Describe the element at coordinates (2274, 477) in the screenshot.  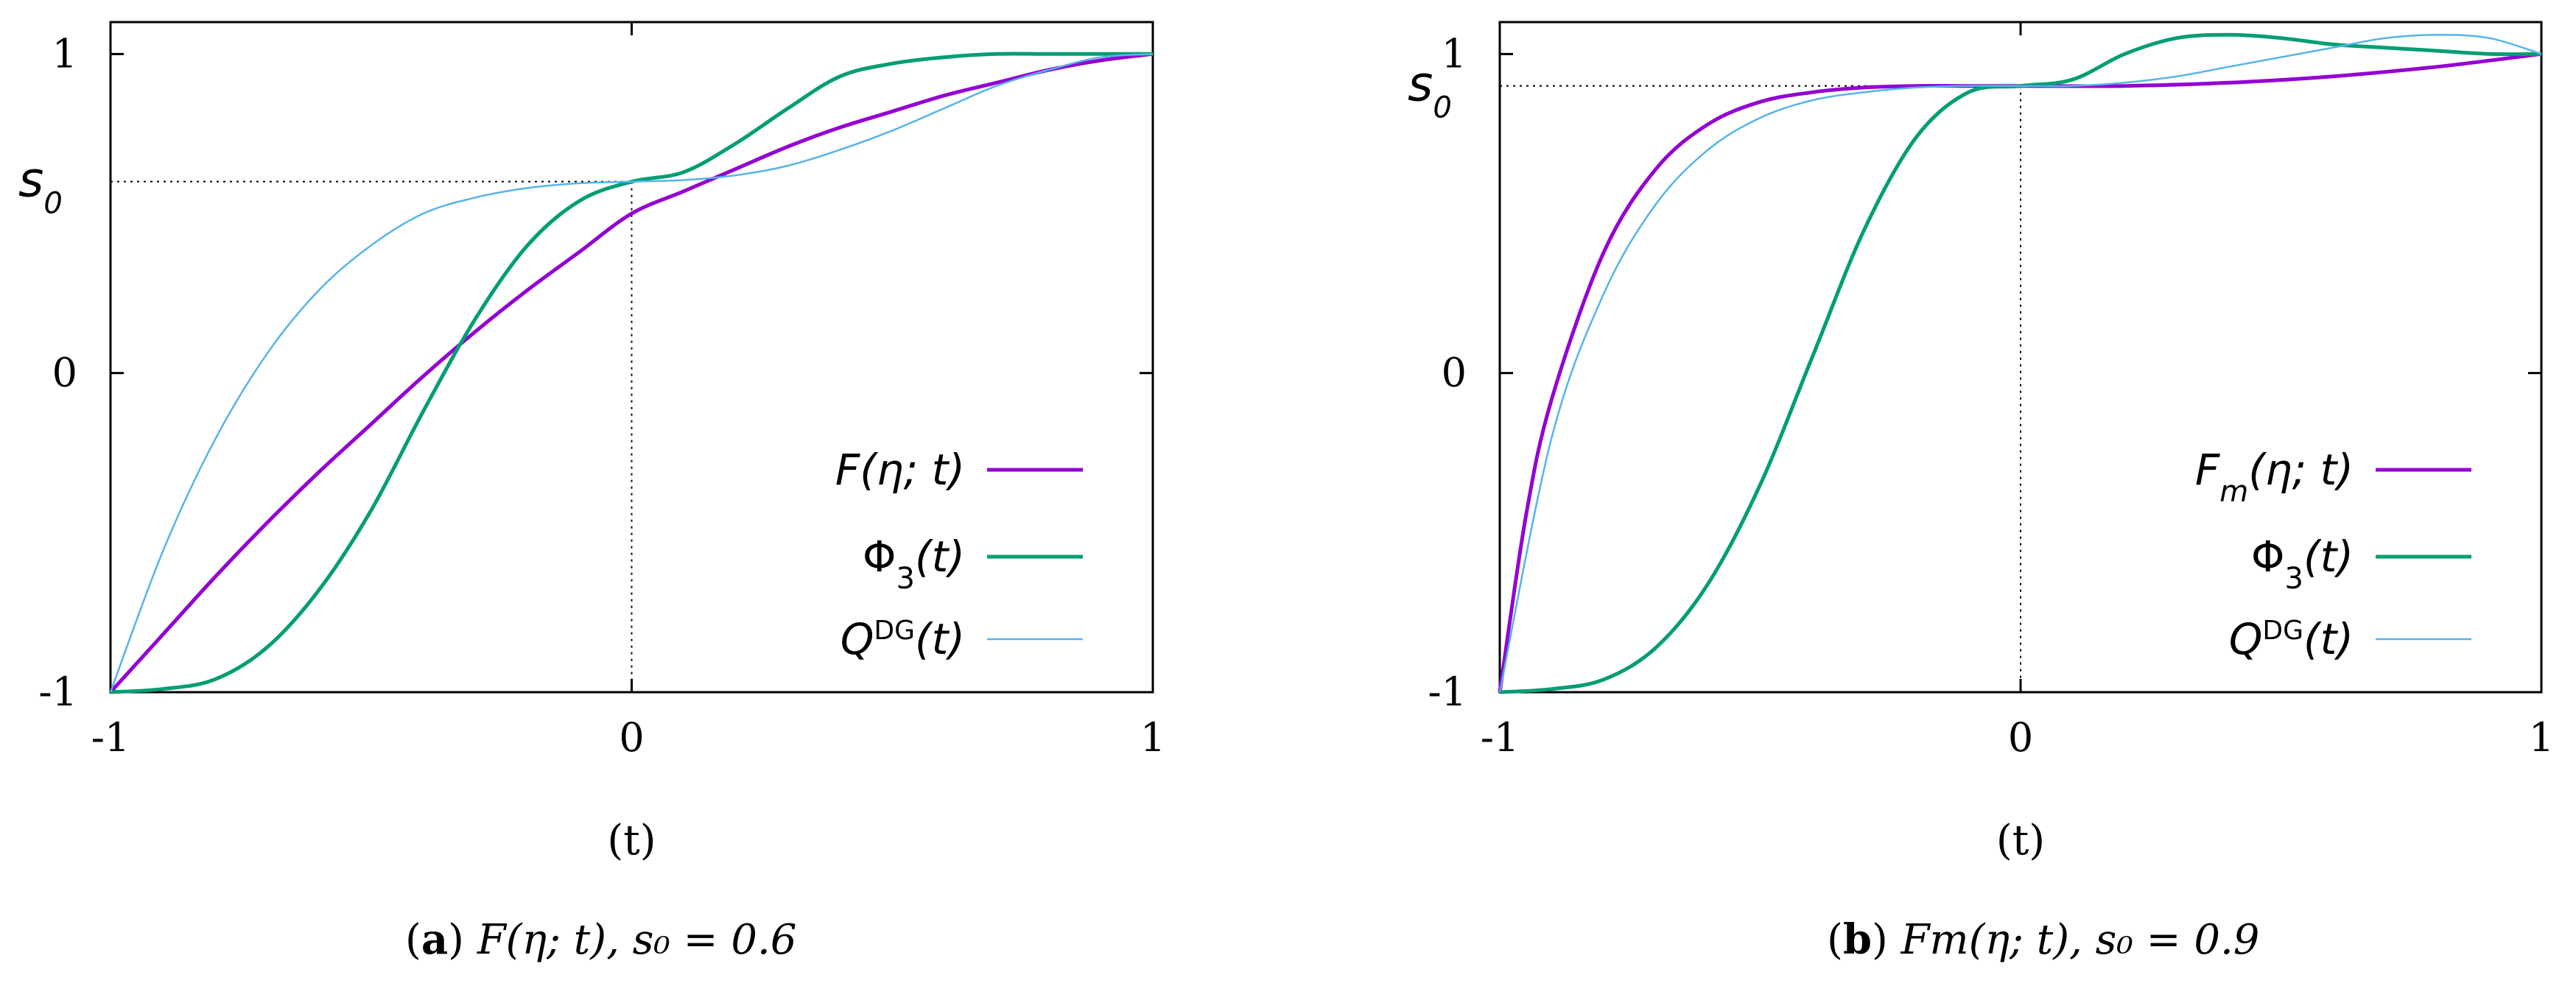
I see `legend-label-F: Fm(η; t)` at that location.